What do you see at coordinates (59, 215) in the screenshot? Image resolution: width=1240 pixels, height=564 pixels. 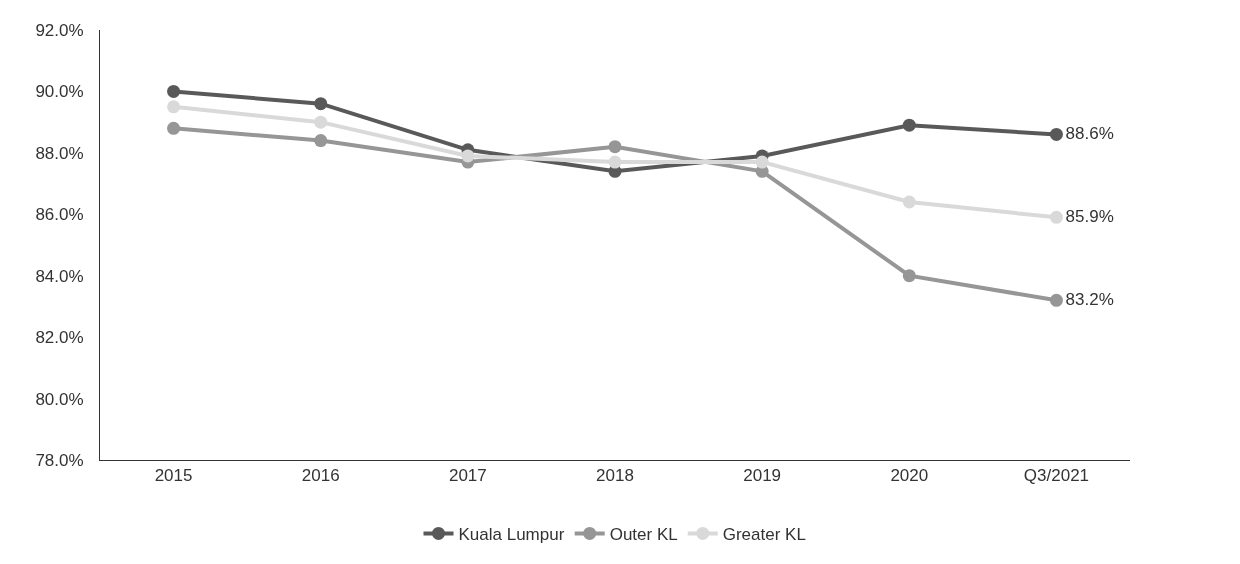 I see `y-tick-label: 86.0%` at bounding box center [59, 215].